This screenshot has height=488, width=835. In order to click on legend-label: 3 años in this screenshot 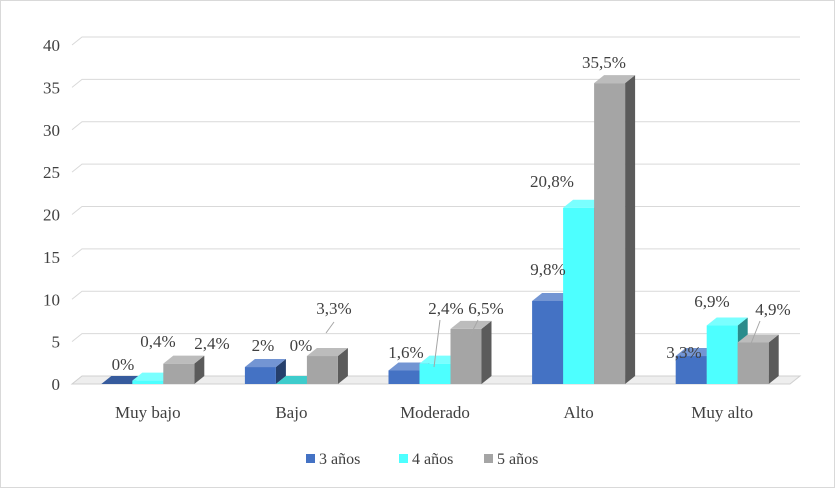, I will do `click(339, 459)`.